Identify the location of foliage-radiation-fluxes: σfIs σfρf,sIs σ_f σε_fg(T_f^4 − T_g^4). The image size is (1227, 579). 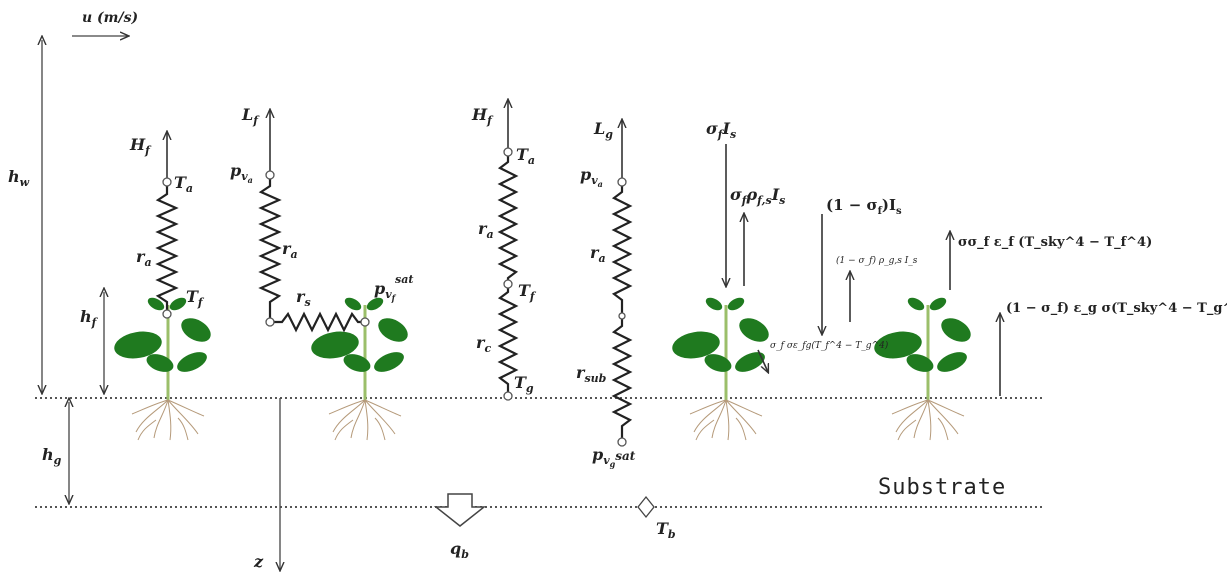
(797, 245).